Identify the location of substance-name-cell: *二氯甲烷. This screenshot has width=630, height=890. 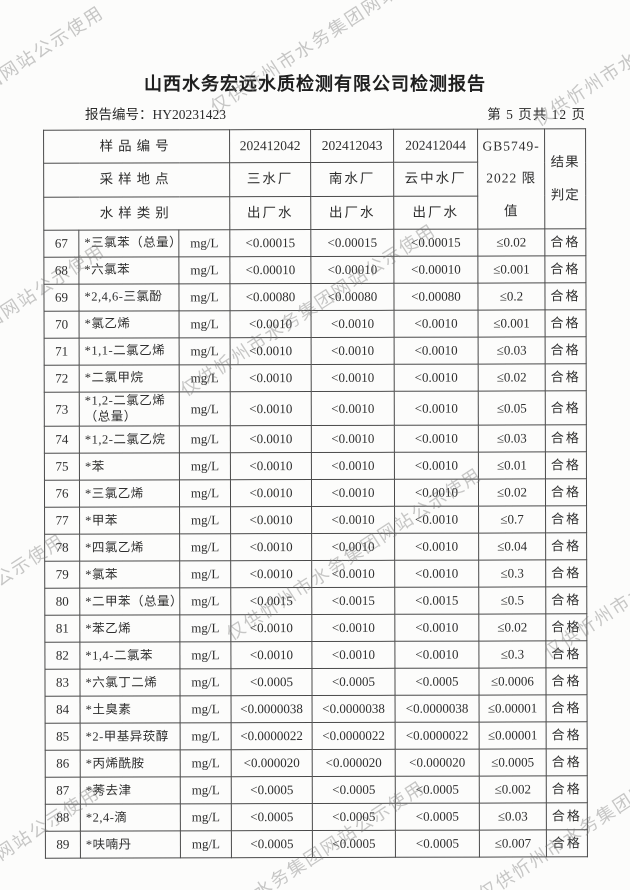
(129, 379).